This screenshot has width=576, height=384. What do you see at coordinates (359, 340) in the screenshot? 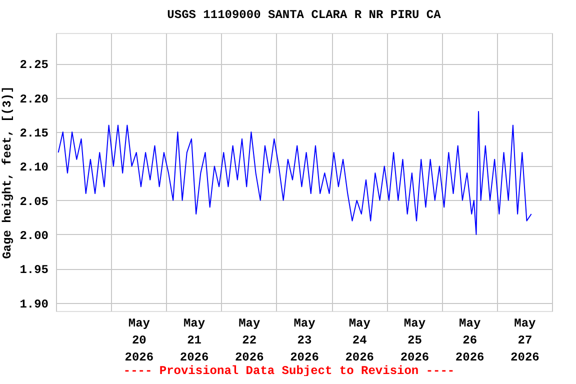
I see `x-tick-label: May 24 2026` at bounding box center [359, 340].